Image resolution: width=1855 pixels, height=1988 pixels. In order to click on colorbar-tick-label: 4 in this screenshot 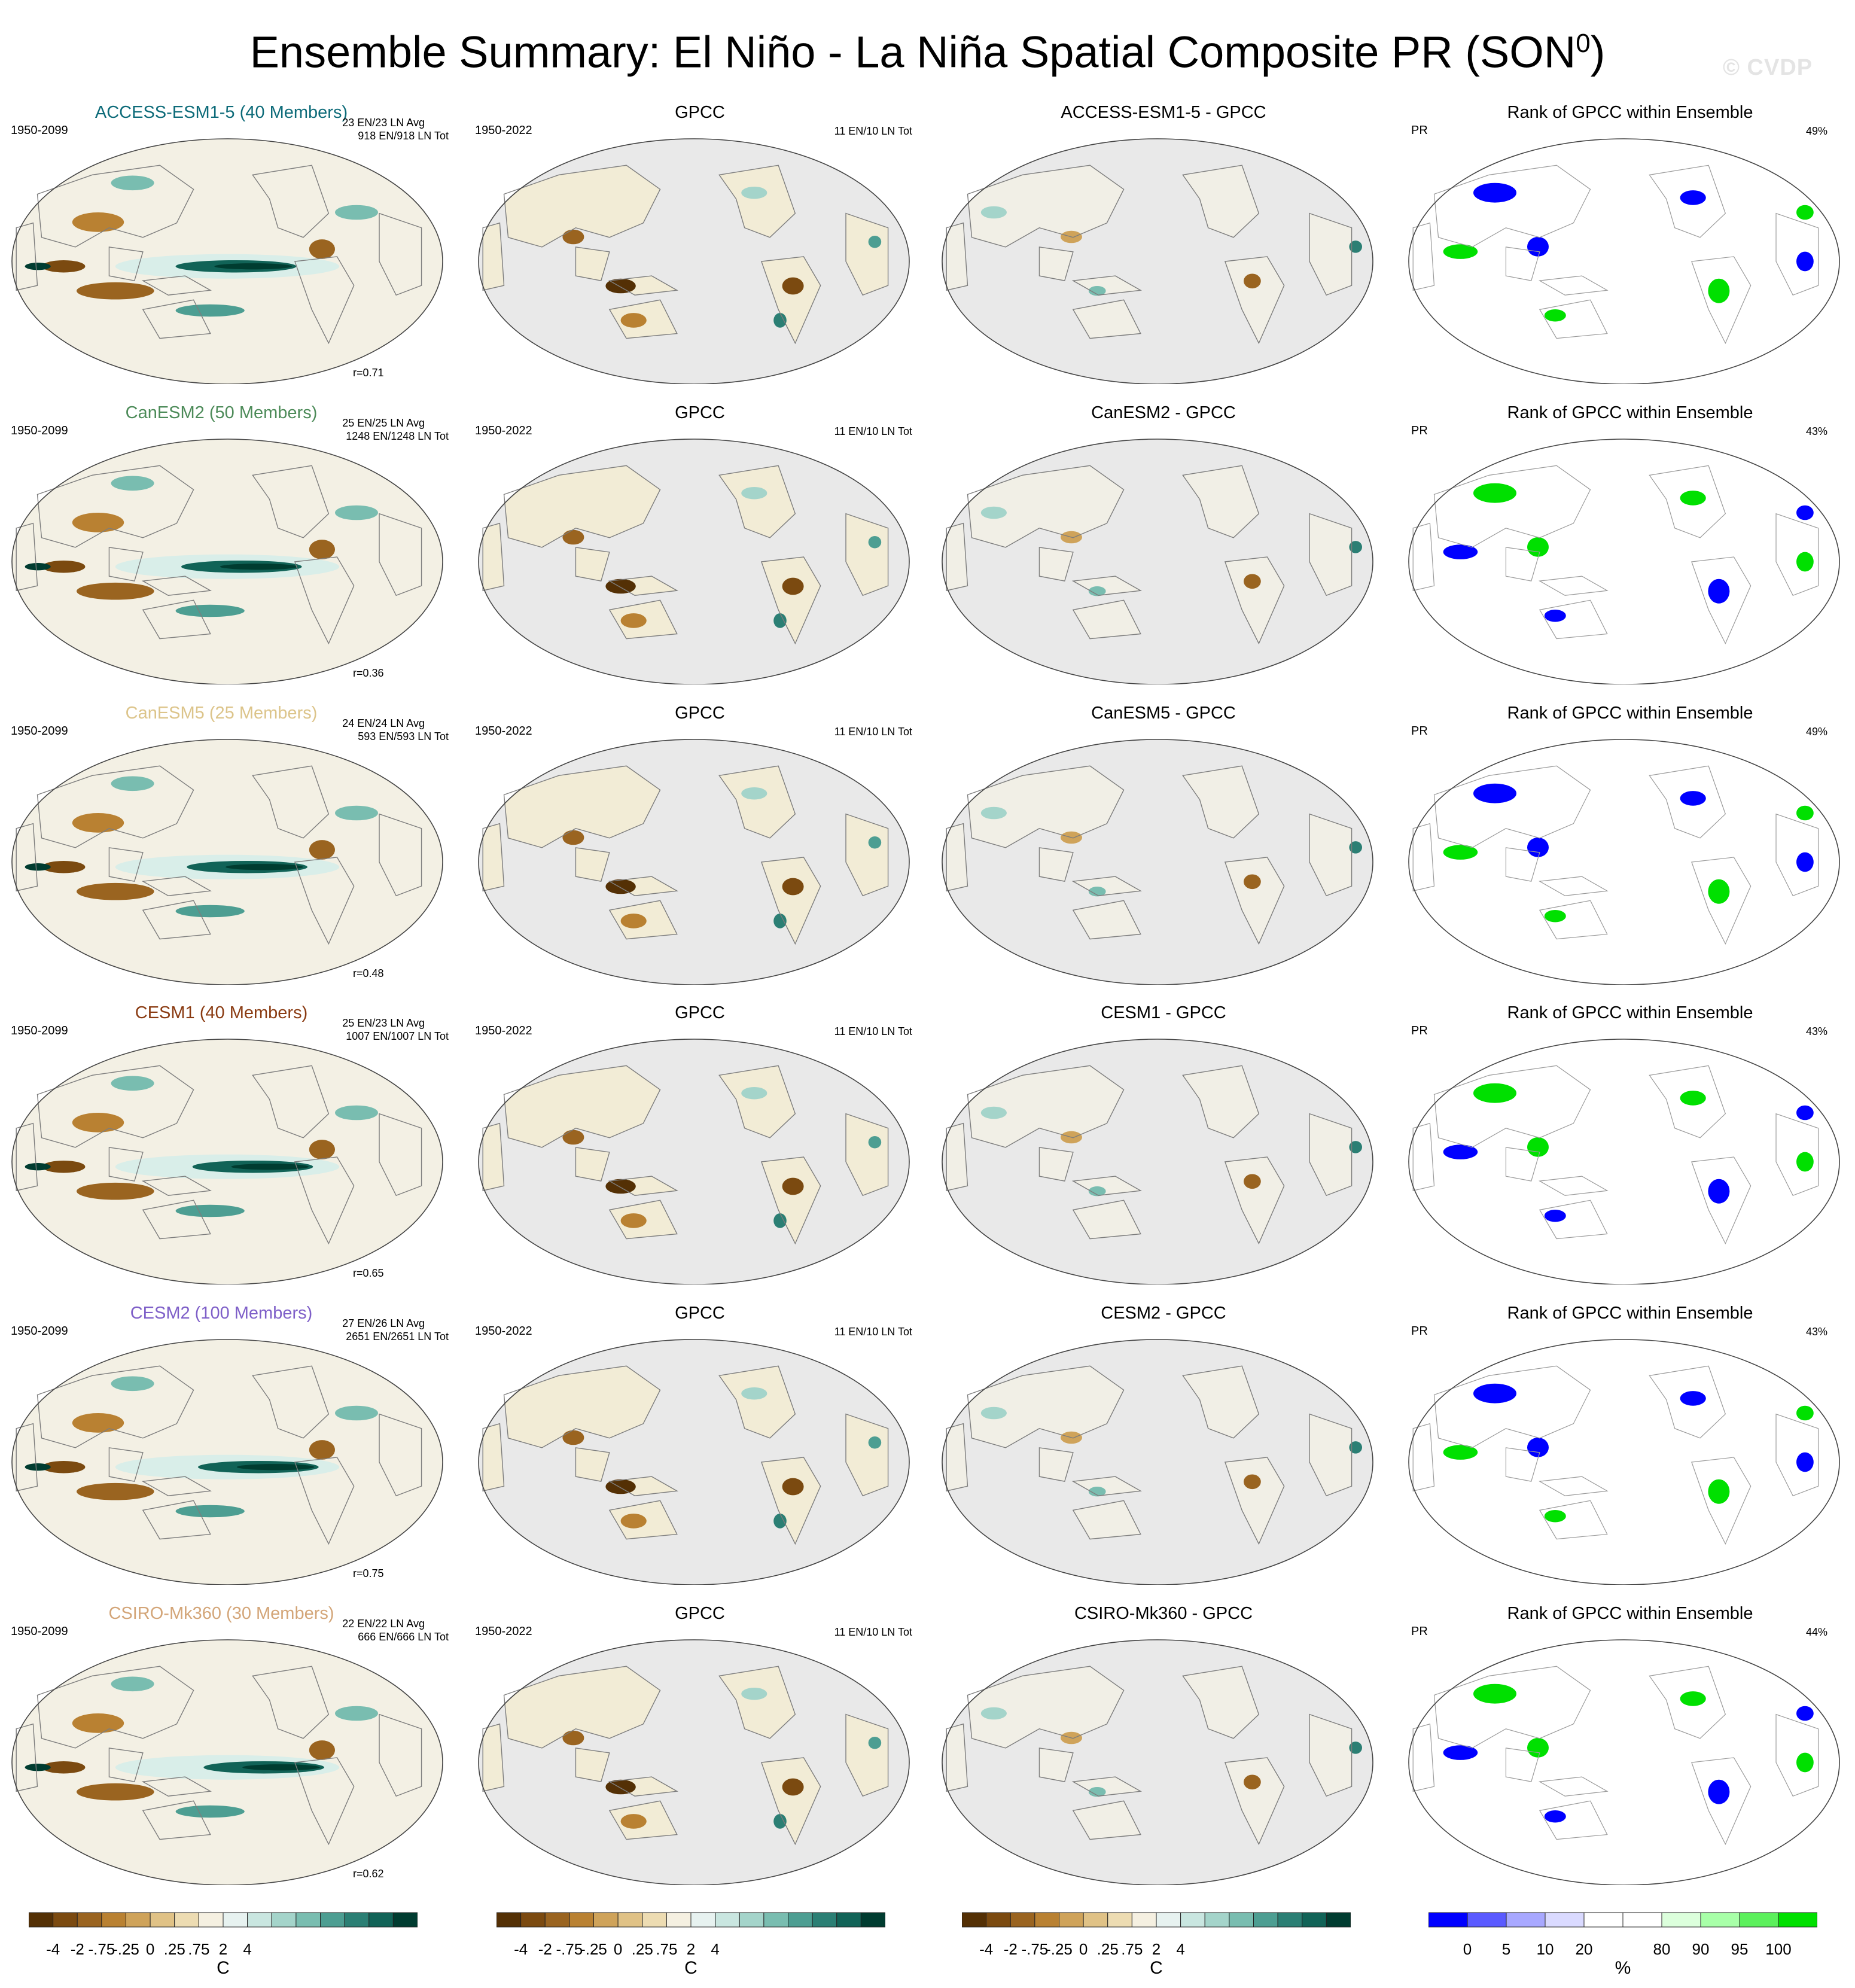, I will do `click(247, 1949)`.